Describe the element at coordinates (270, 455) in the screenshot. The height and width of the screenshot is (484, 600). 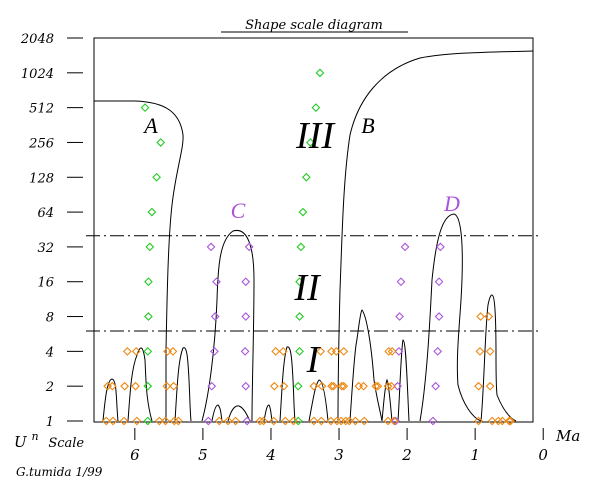
I see `x-tick-label: 4` at that location.